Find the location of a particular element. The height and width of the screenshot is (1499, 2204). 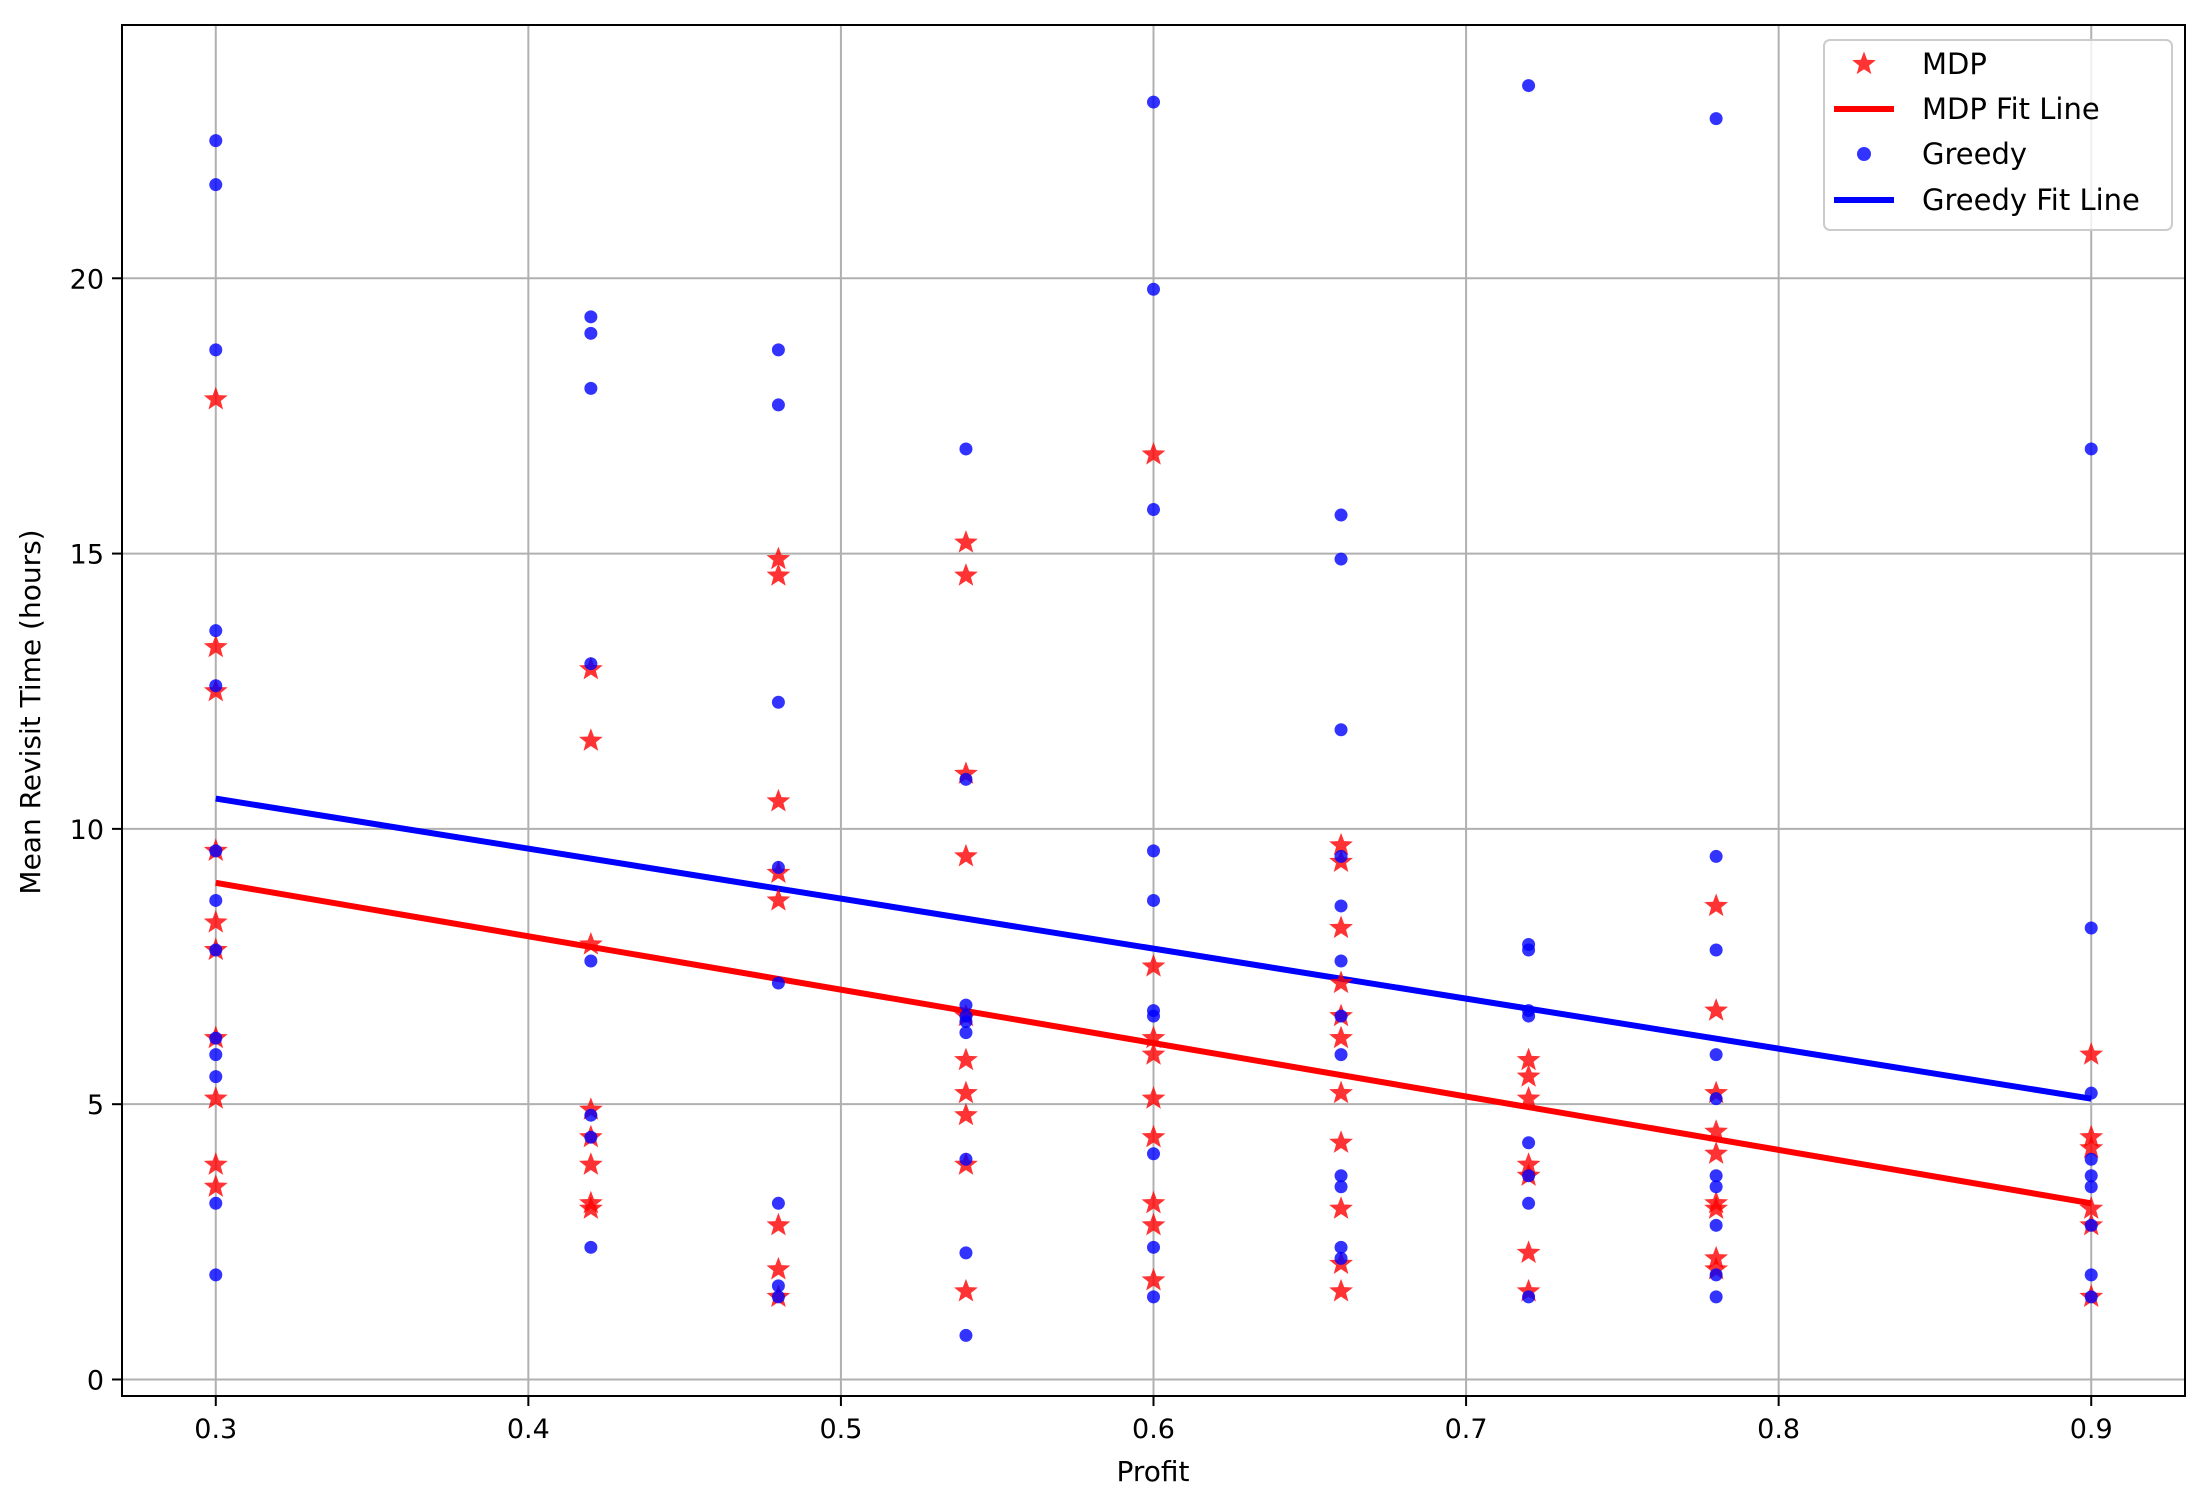

legend-mdp-label: MDP is located at coordinates (1954, 64).